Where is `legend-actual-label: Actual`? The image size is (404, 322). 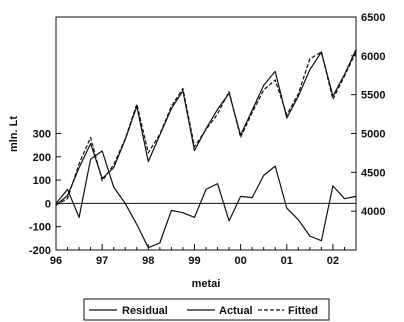 legend-actual-label: Actual is located at coordinates (236, 311).